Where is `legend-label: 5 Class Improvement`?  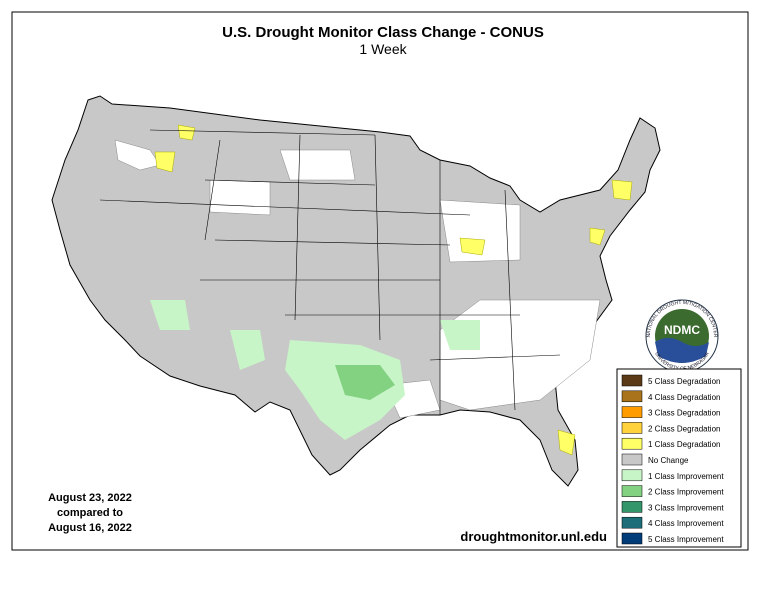
legend-label: 5 Class Improvement is located at coordinates (686, 539).